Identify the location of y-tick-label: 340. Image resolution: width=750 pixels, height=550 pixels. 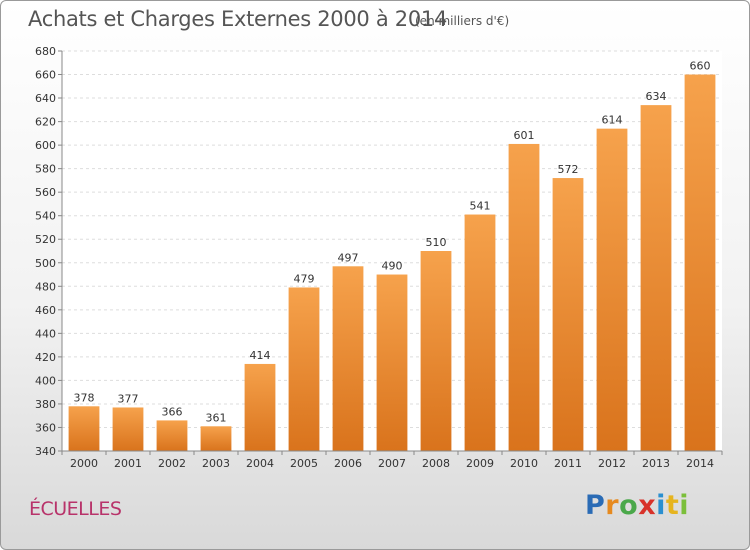
(45, 451).